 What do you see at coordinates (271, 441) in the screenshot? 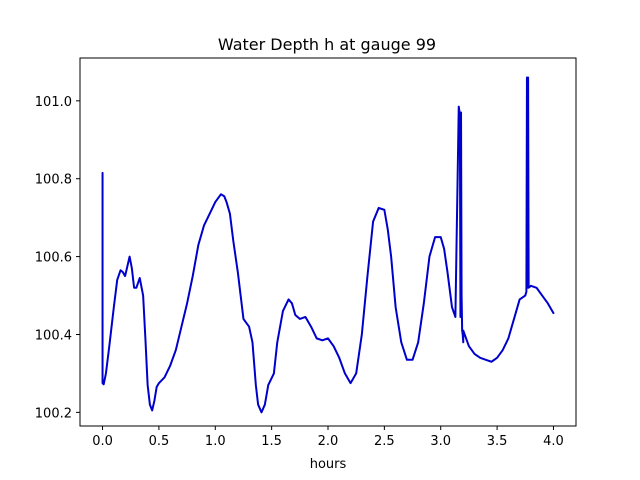
I see `x-tick-label: 1.5` at bounding box center [271, 441].